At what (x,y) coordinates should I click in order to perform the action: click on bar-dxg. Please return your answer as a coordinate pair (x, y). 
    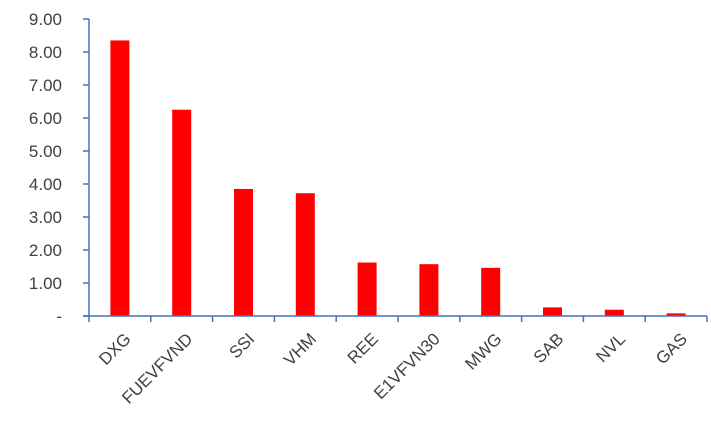
    Looking at the image, I should click on (120, 178).